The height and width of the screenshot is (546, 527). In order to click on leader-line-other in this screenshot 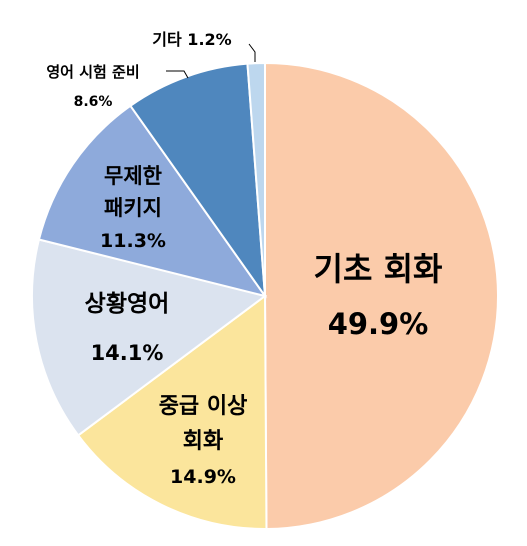, I will do `click(252, 52)`.